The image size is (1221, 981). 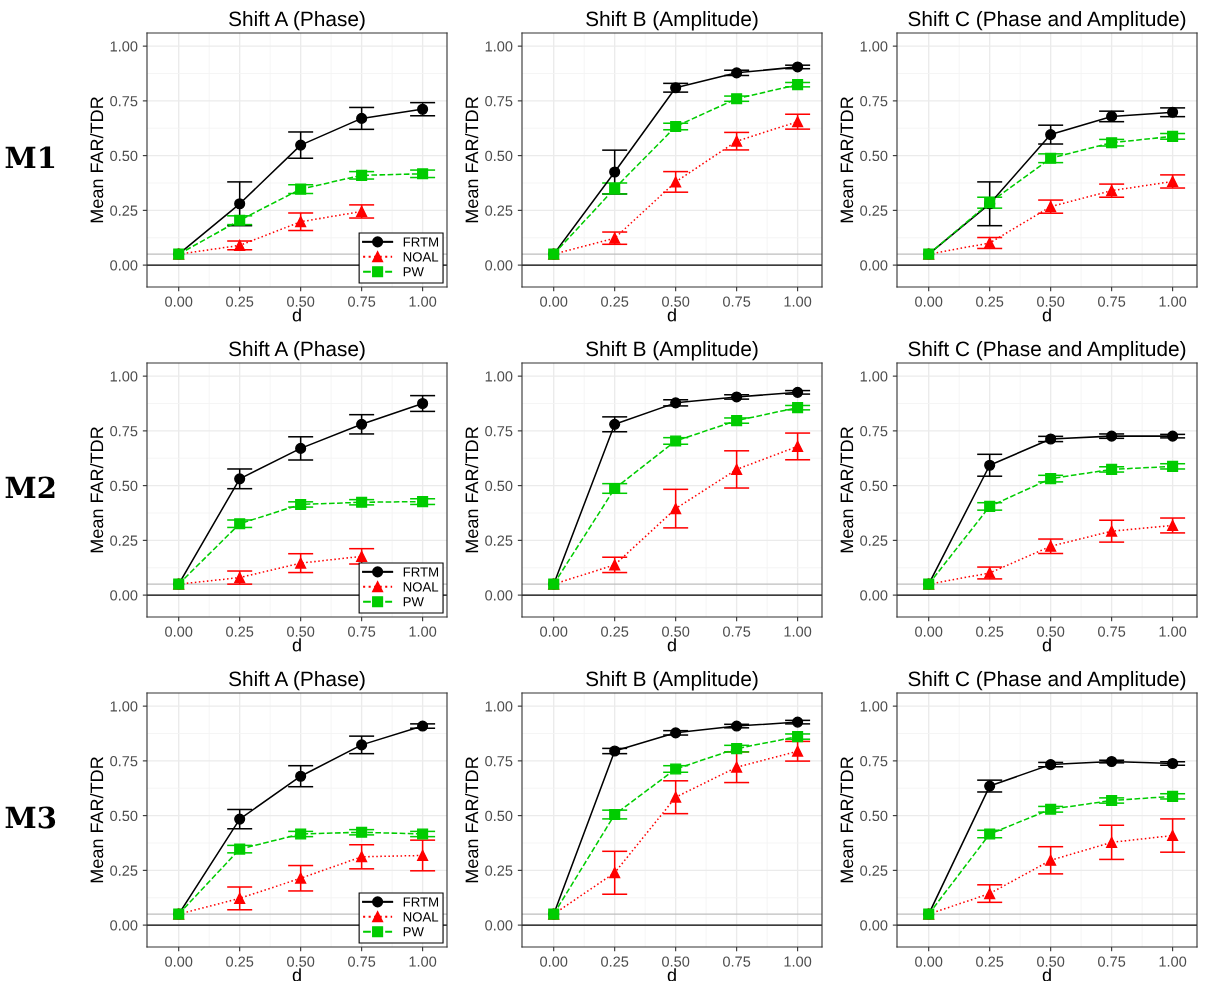 What do you see at coordinates (1047, 20) in the screenshot?
I see `chart-title: Shift C (Phase and Amplitude)` at bounding box center [1047, 20].